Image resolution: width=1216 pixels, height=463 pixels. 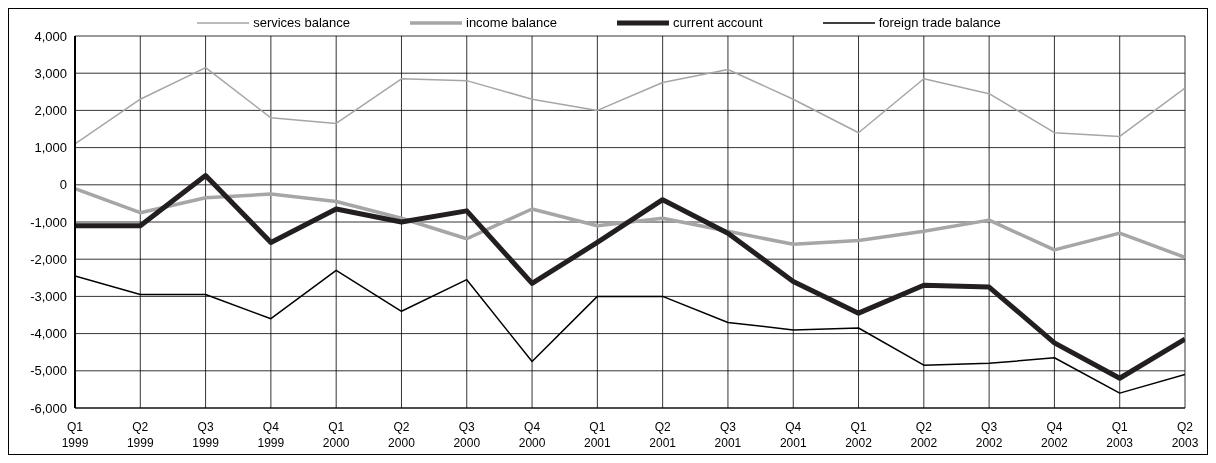 I want to click on legend-label: services balance, so click(x=301, y=22).